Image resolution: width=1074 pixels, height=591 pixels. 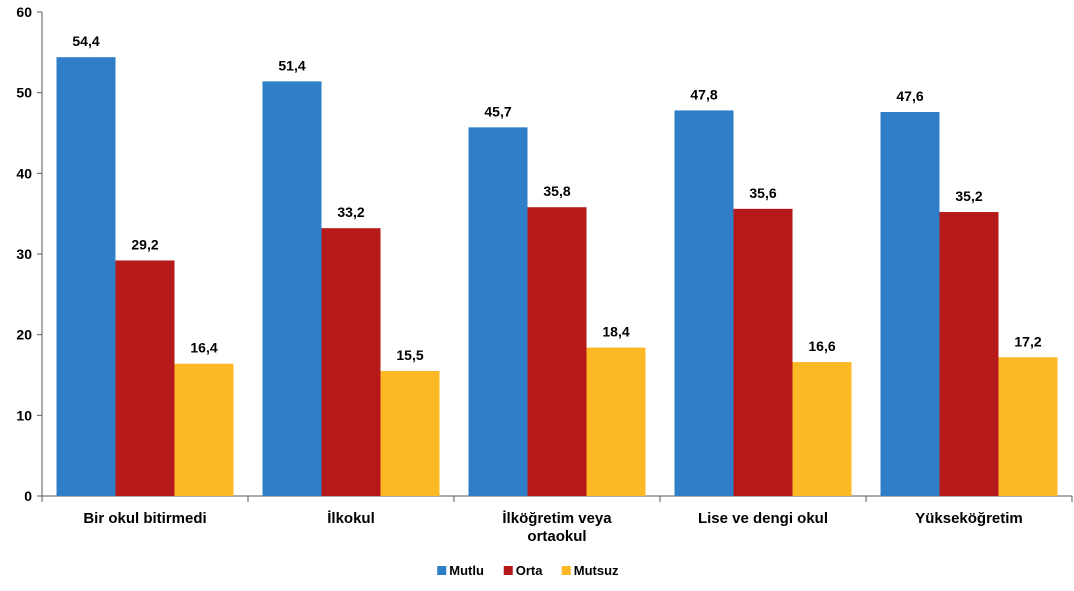 I want to click on x-category-label: Lise ve dengi okul, so click(x=763, y=518).